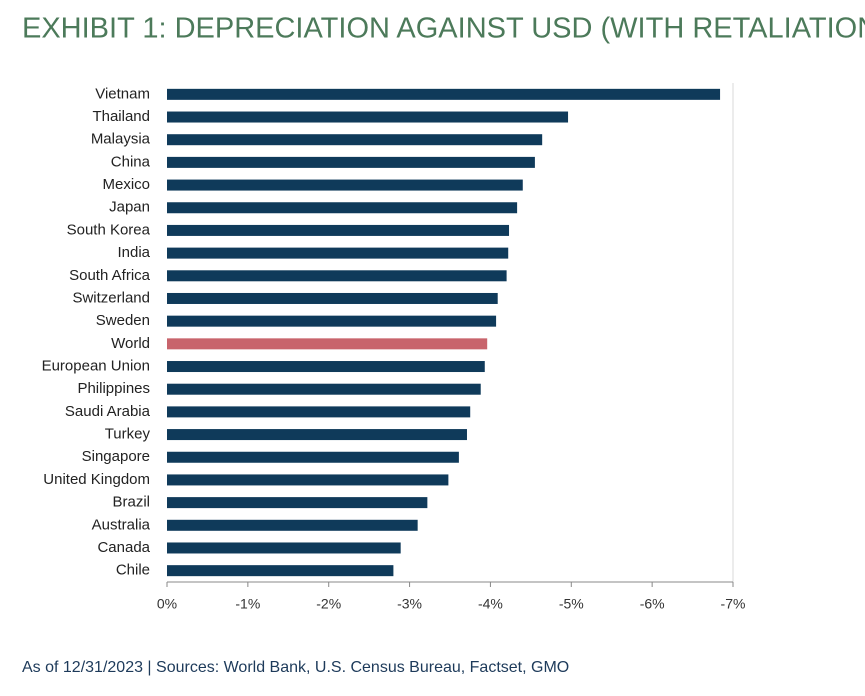 Image resolution: width=865 pixels, height=696 pixels. Describe the element at coordinates (110, 275) in the screenshot. I see `category-label: South Africa` at that location.